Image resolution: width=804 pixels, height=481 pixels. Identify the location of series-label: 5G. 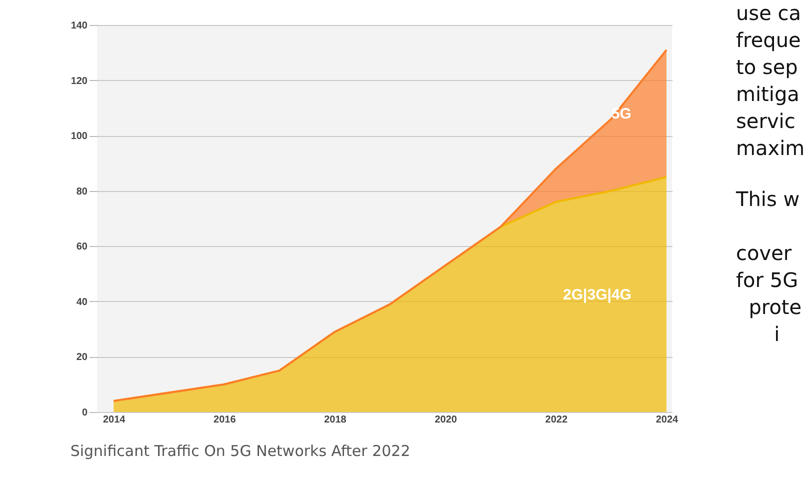
(621, 113).